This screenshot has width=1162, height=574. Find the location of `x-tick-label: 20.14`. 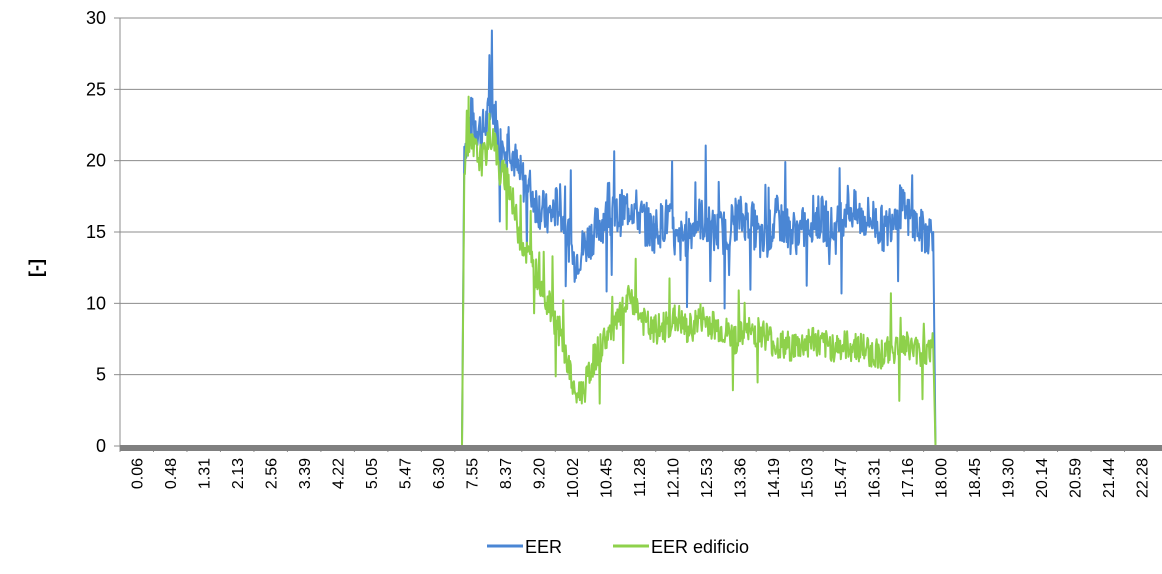

x-tick-label: 20.14 is located at coordinates (1042, 478).